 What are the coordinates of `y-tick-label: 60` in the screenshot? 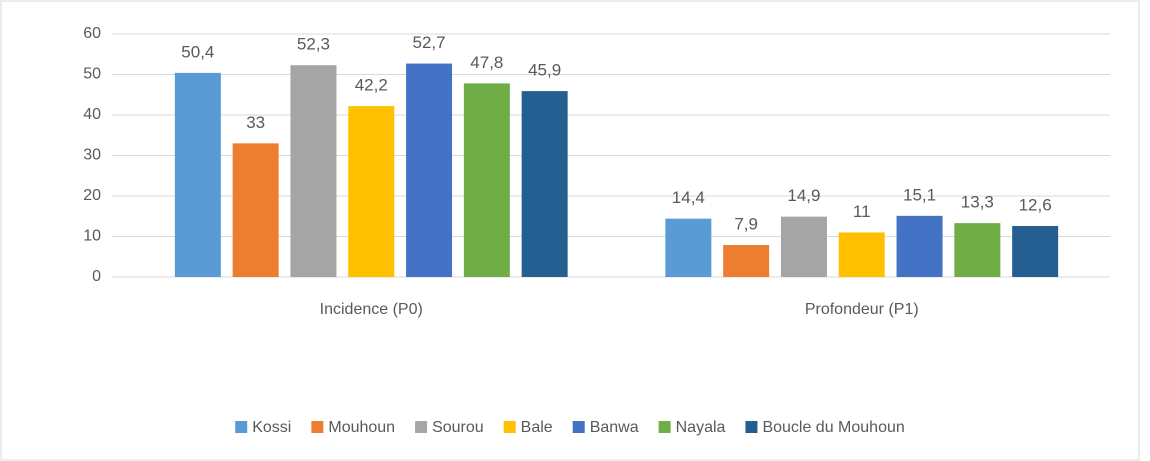 It's located at (92, 33).